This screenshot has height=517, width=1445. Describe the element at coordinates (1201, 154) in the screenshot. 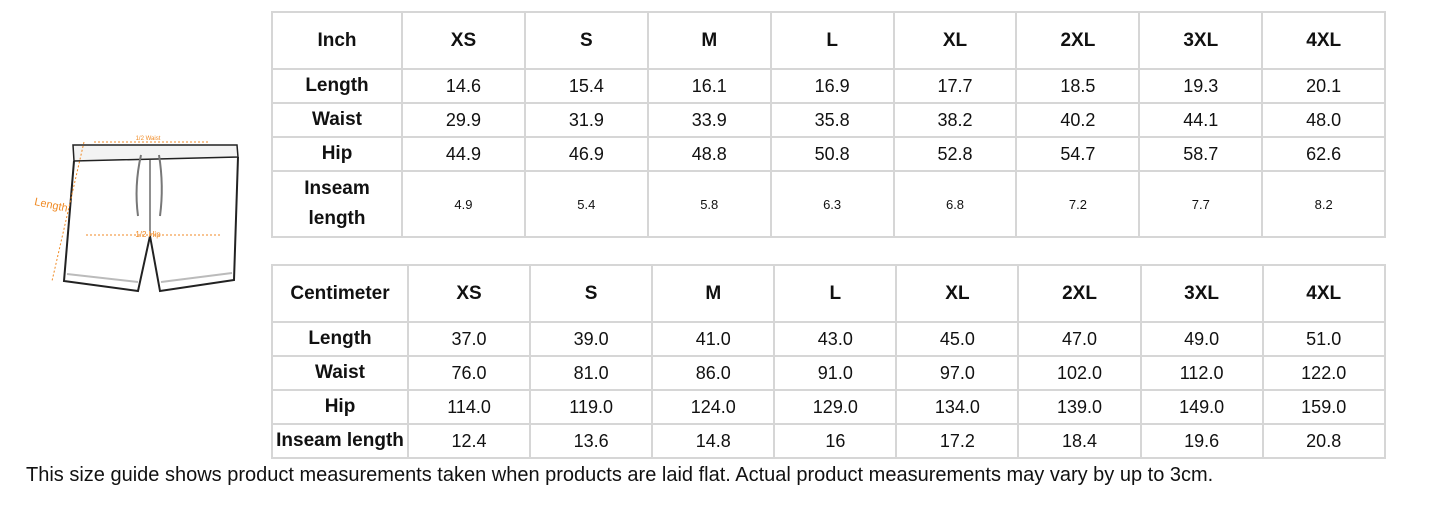

I see `cell: 58.7` at that location.